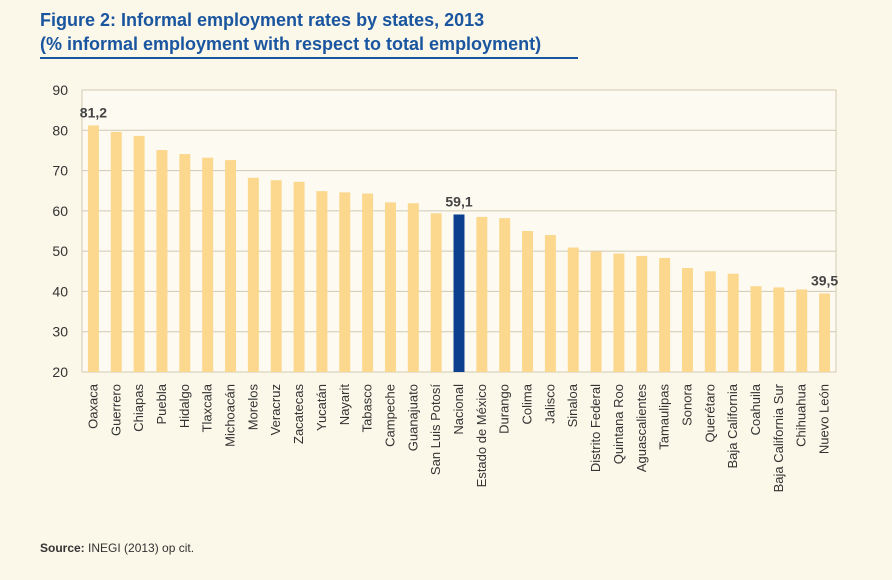 Image resolution: width=892 pixels, height=580 pixels. What do you see at coordinates (549, 404) in the screenshot?
I see `x-tick-label: Jalisco` at bounding box center [549, 404].